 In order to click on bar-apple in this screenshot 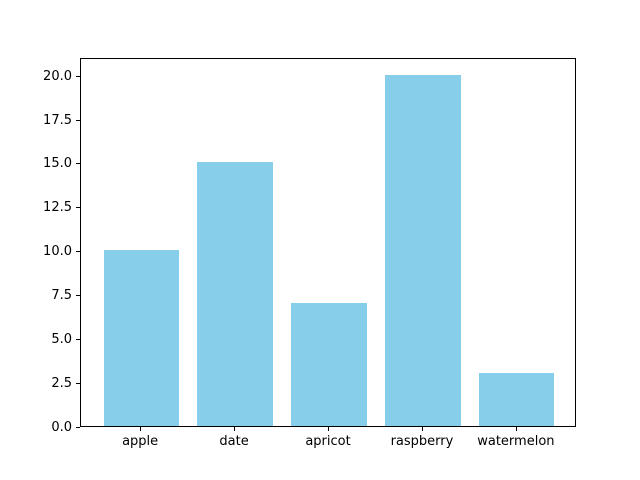, I will do `click(141, 338)`.